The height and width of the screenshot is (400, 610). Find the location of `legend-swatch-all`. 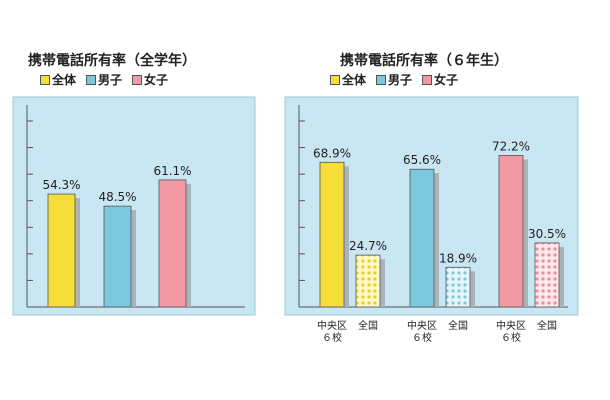

legend-swatch-all is located at coordinates (45, 79).